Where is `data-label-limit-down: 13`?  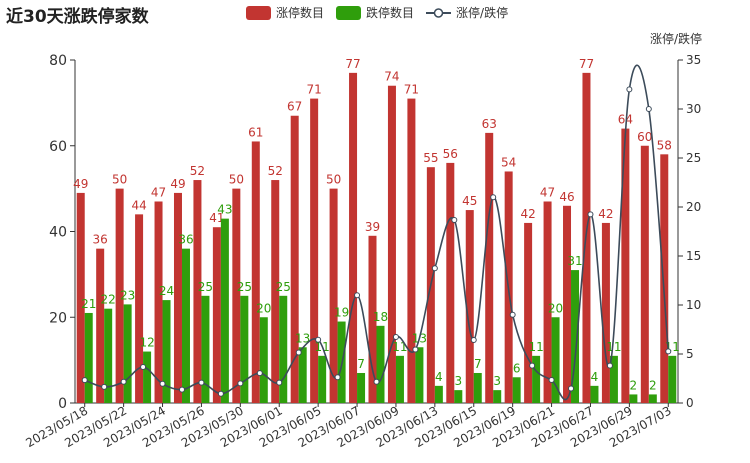
data-label-limit-down: 13 is located at coordinates (302, 338).